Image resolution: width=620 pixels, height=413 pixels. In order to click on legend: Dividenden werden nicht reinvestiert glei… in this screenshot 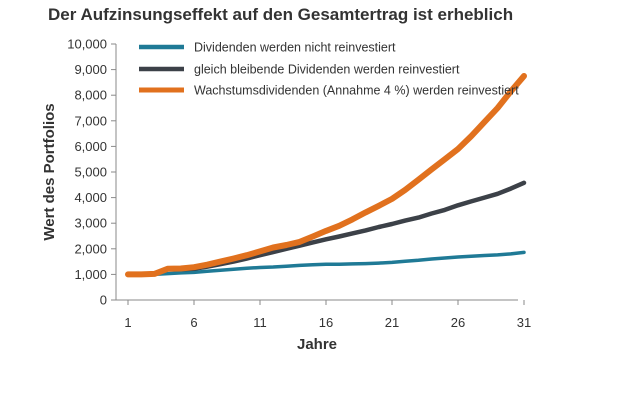, I will do `click(329, 69)`.